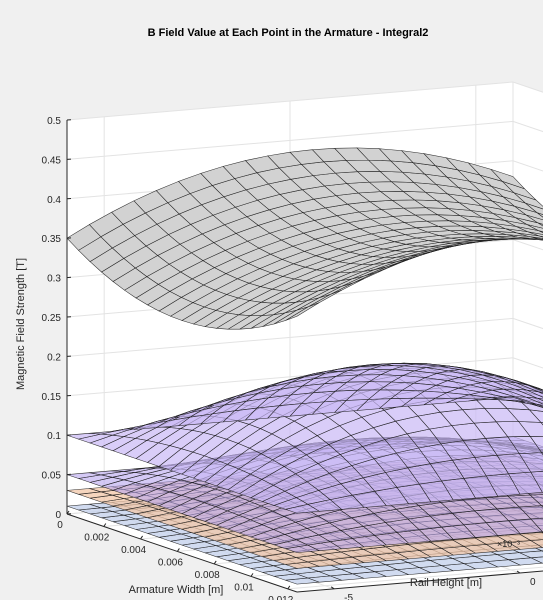  I want to click on x-tick-label: 0.012, so click(280, 597).